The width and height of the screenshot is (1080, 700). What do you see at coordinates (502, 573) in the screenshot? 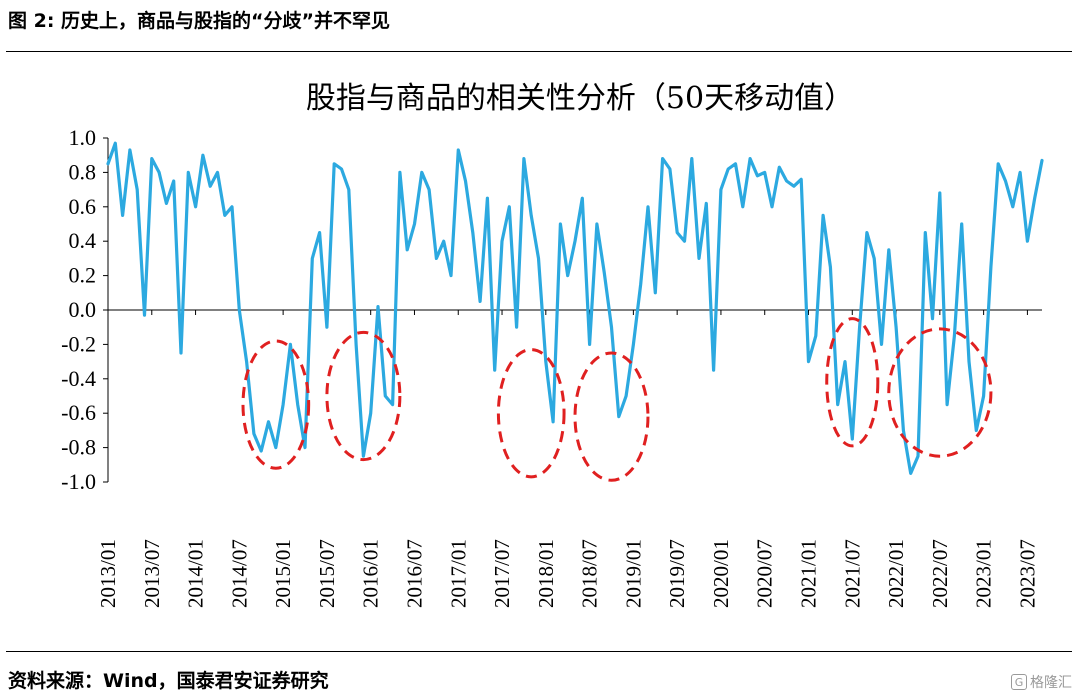
I see `x-tick-label: 2017/07` at bounding box center [502, 573].